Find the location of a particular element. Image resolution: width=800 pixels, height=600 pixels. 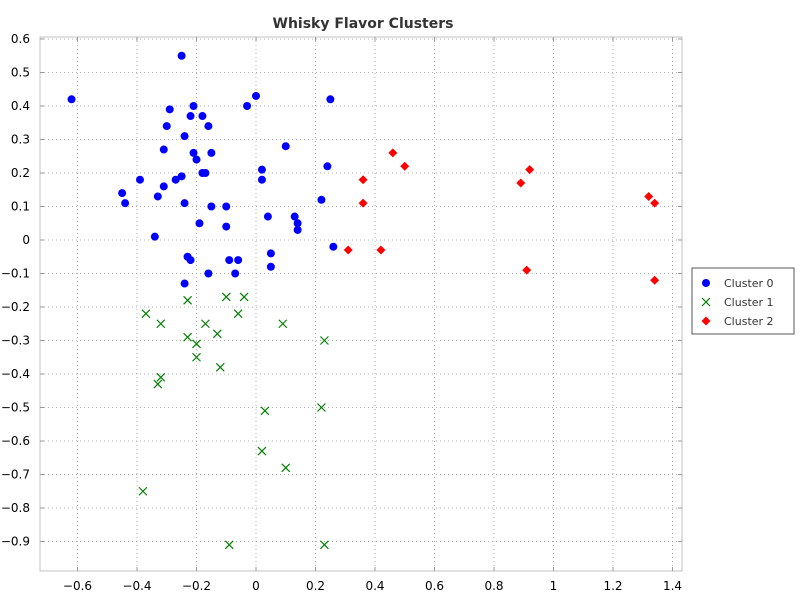

legend-item: Cluster 0 is located at coordinates (738, 283).